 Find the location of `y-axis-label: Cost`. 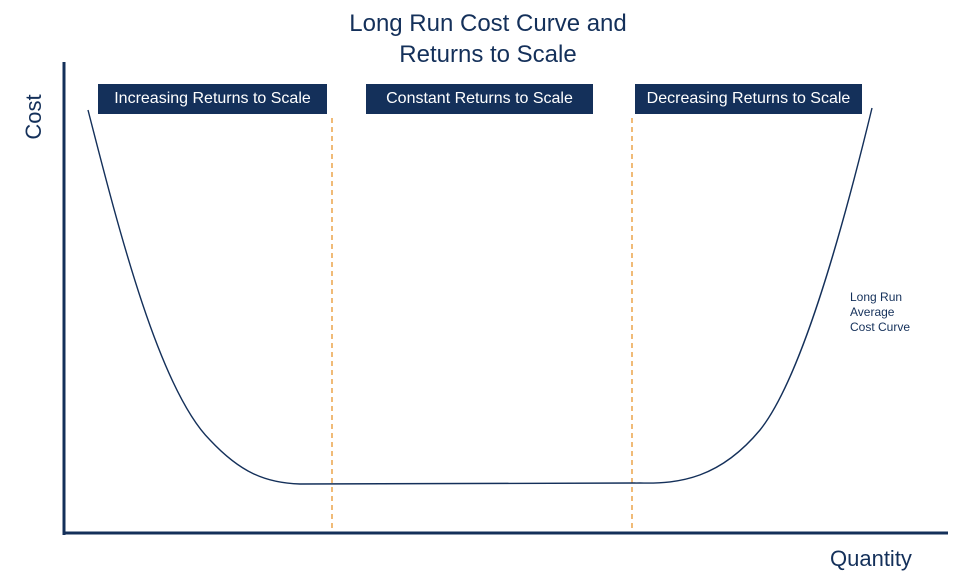

y-axis-label: Cost is located at coordinates (33, 117).